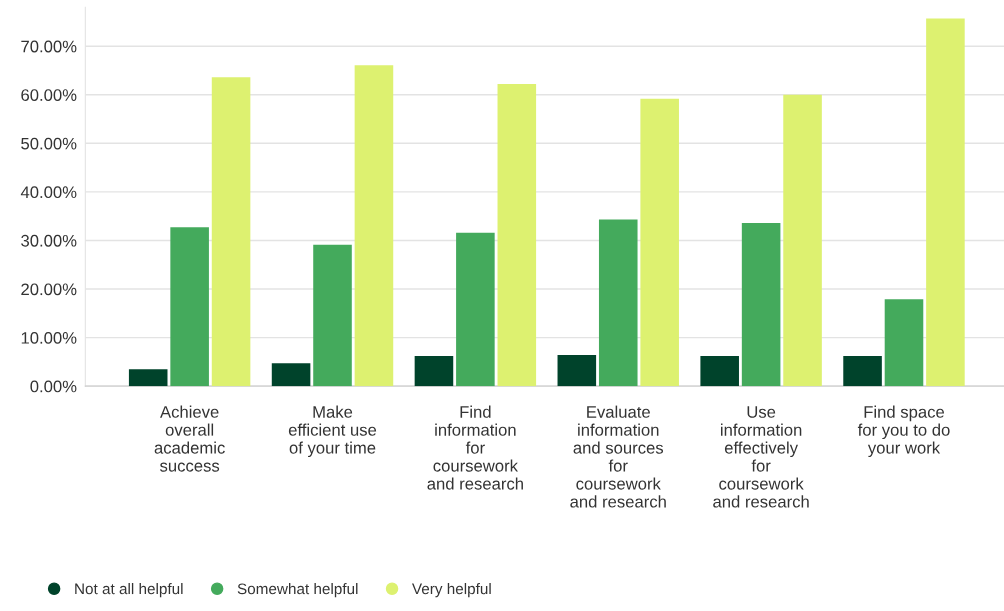  Describe the element at coordinates (49, 95) in the screenshot. I see `y-tick-label: 60.00%` at that location.